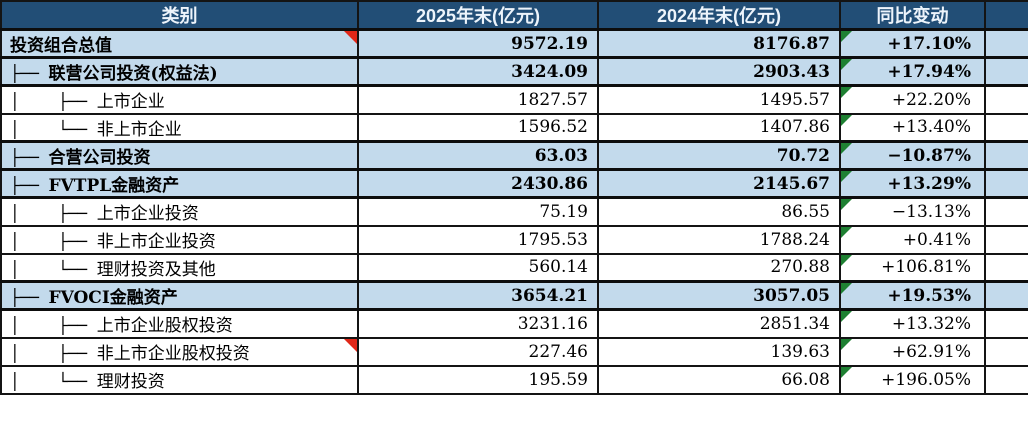 The image size is (1028, 421). What do you see at coordinates (179, 155) in the screenshot?
I see `category-cell: ├── 合营公司投资` at bounding box center [179, 155].